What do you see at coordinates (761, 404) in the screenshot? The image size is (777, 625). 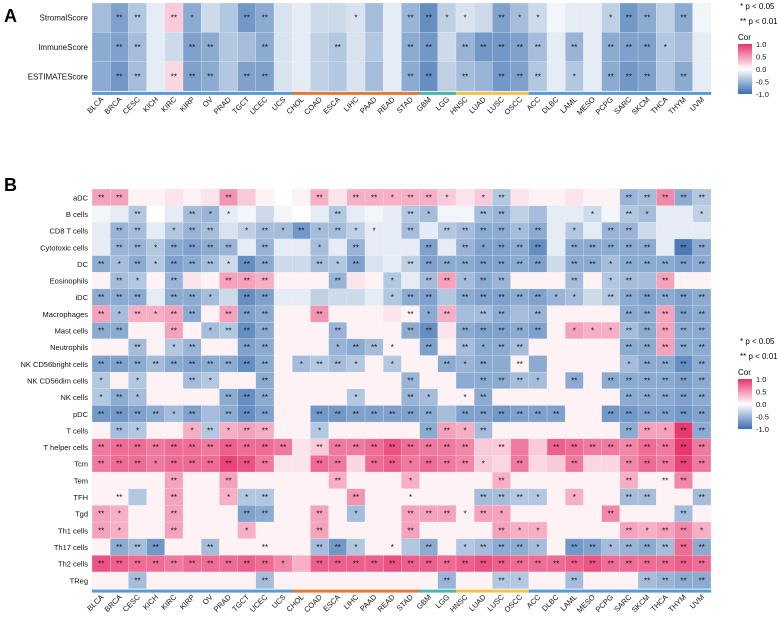 I see `panel-b-legend-tick: 0.0` at bounding box center [761, 404].